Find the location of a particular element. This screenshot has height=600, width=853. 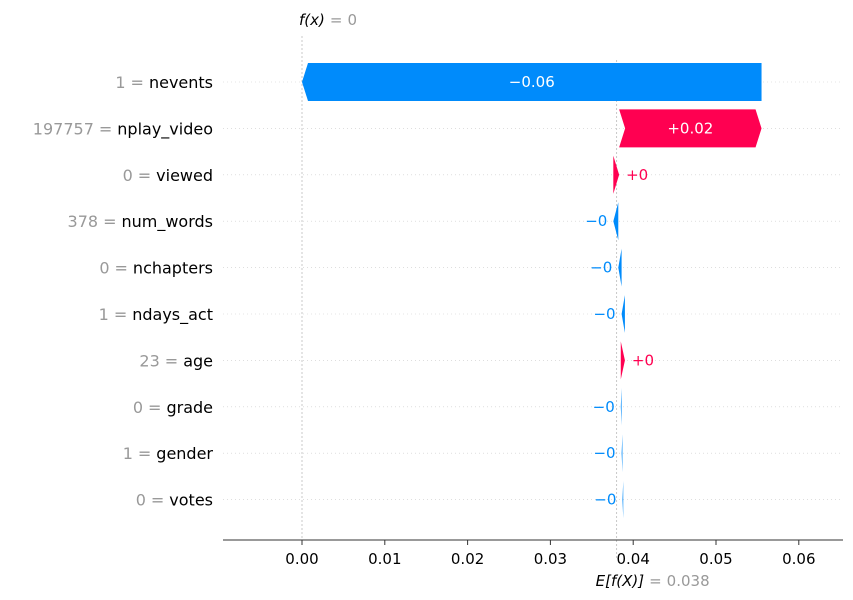

bar-gender is located at coordinates (622, 453).